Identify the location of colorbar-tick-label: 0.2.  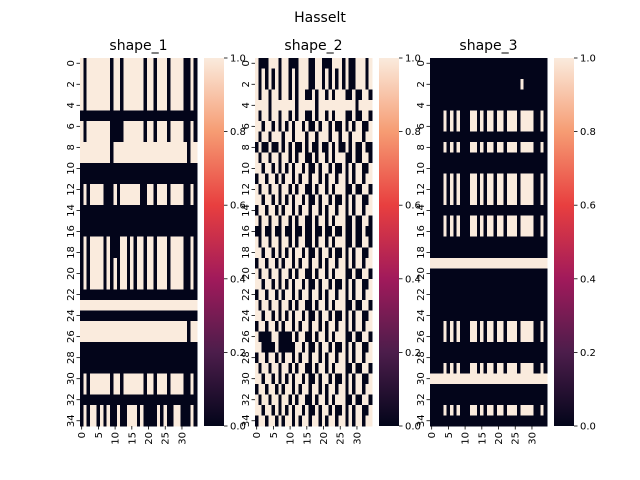
(588, 353).